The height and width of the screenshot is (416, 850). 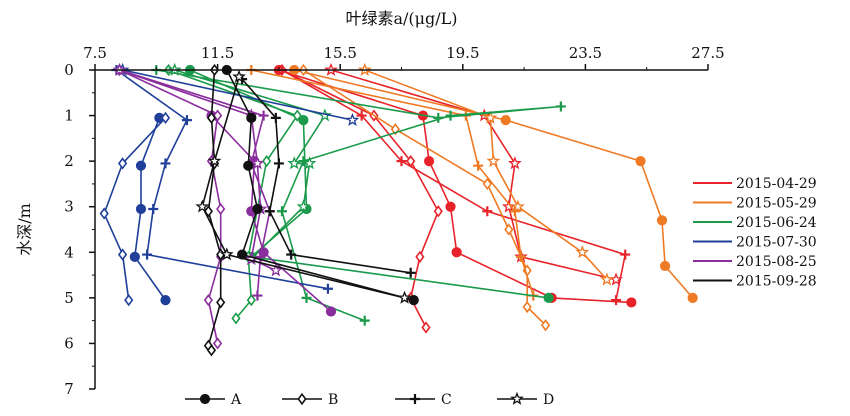 What do you see at coordinates (79, 229) in the screenshot?
I see `y-ticks: 0 1 2 3 4 5 6 7` at bounding box center [79, 229].